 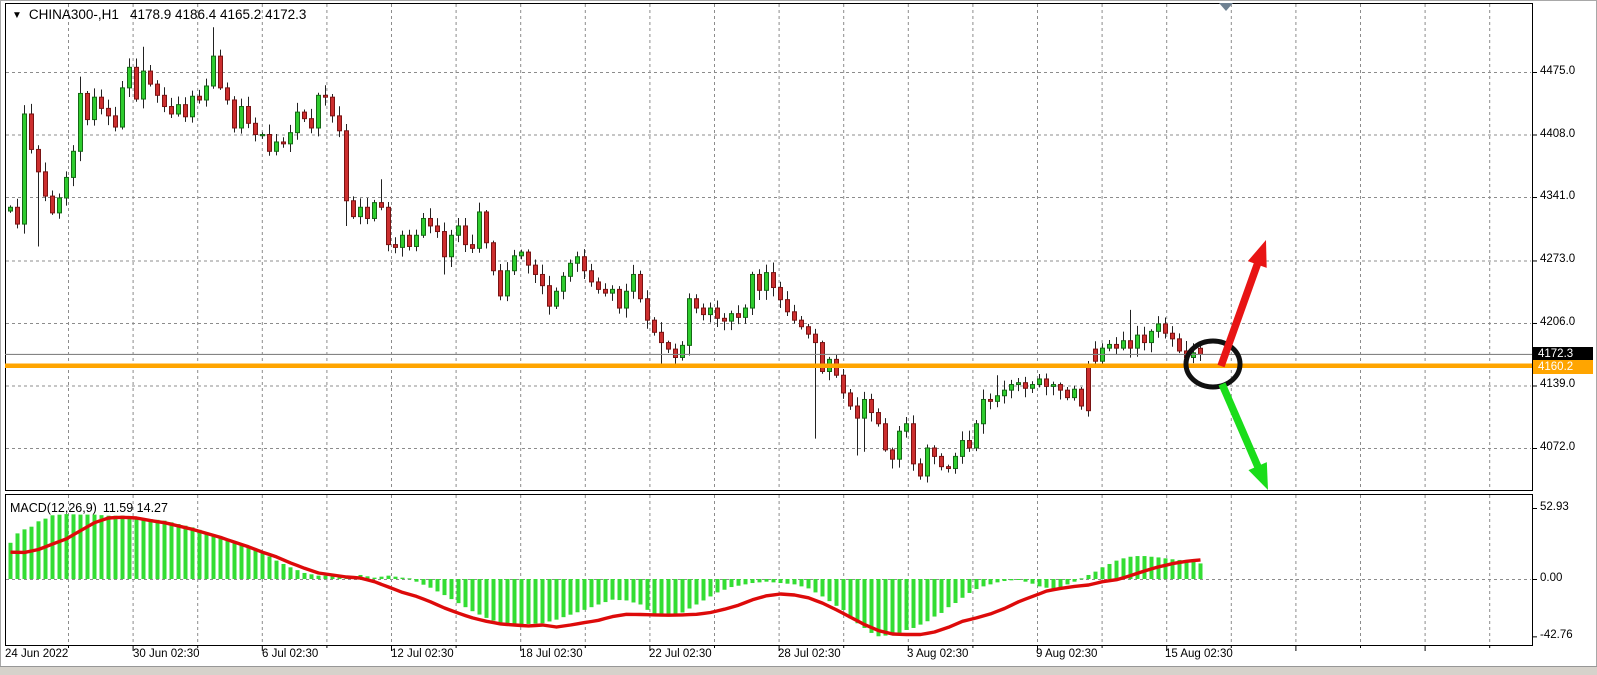 I want to click on price-tick-label: 4273.0, so click(x=1558, y=259).